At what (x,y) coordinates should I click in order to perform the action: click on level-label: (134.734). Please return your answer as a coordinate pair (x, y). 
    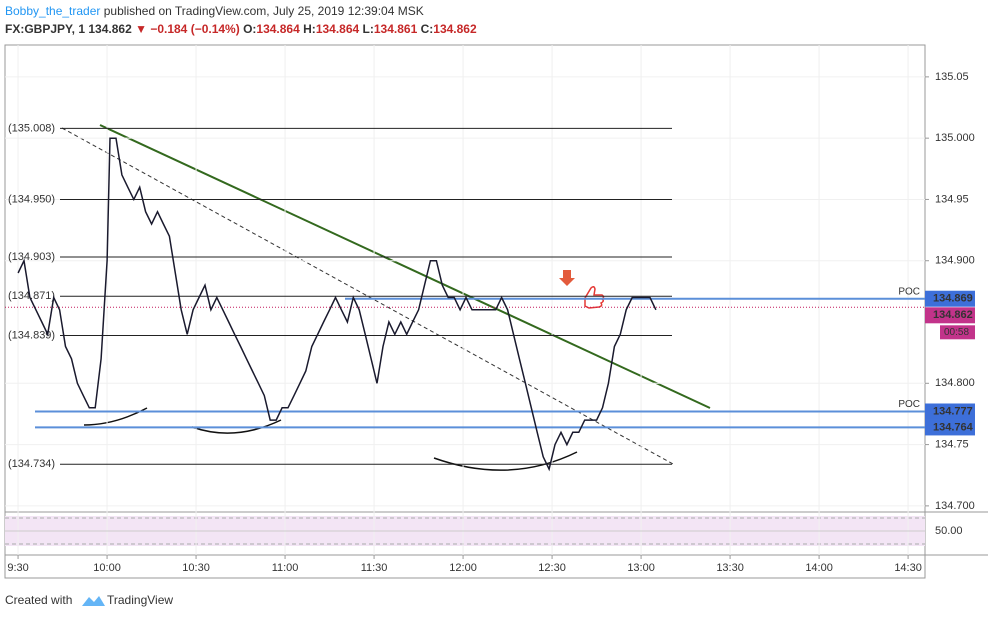
    Looking at the image, I should click on (31, 464).